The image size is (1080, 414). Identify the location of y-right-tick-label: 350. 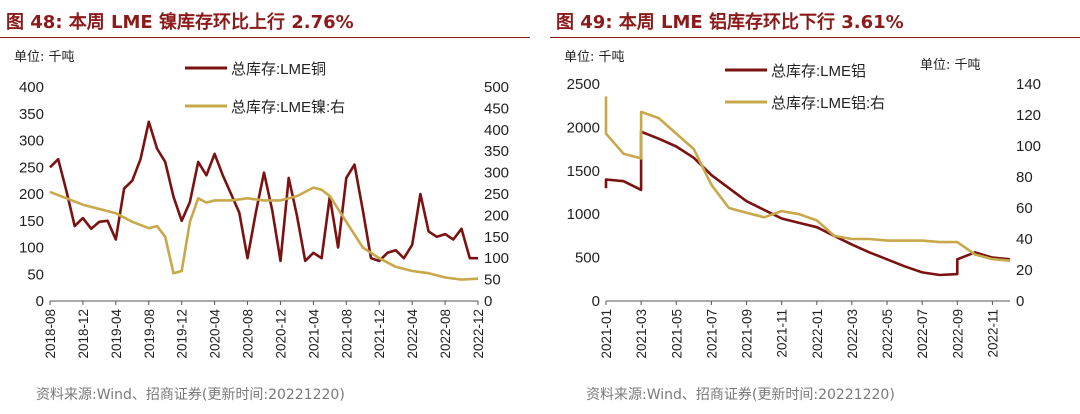
(496, 151).